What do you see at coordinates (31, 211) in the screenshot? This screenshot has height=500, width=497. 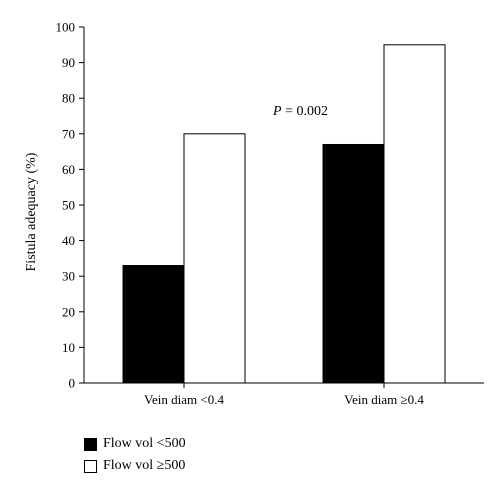 I see `y-axis-title: Fistula adequacy (%)` at bounding box center [31, 211].